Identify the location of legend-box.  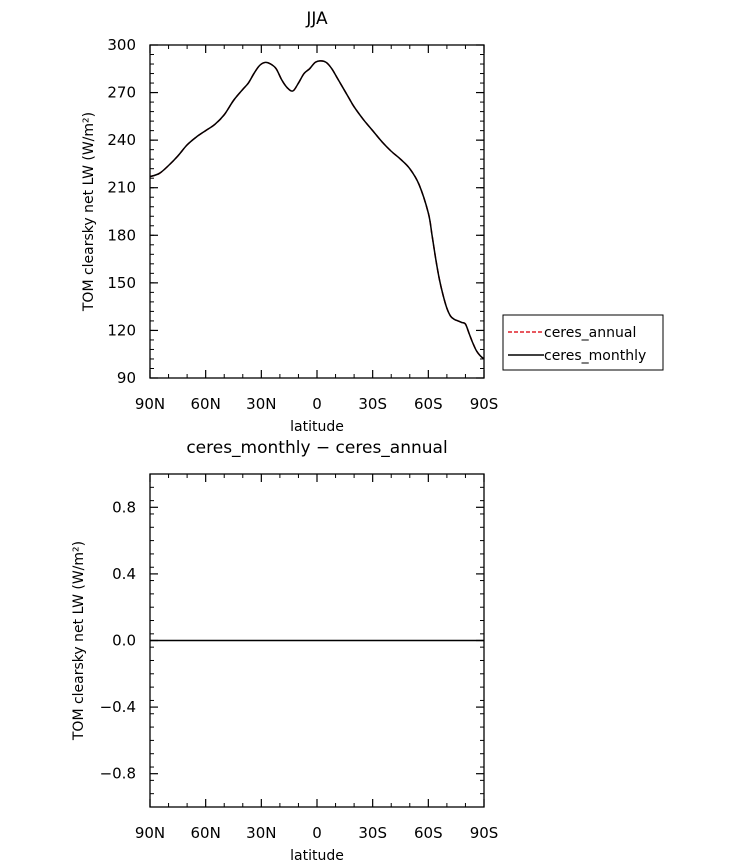
(583, 342).